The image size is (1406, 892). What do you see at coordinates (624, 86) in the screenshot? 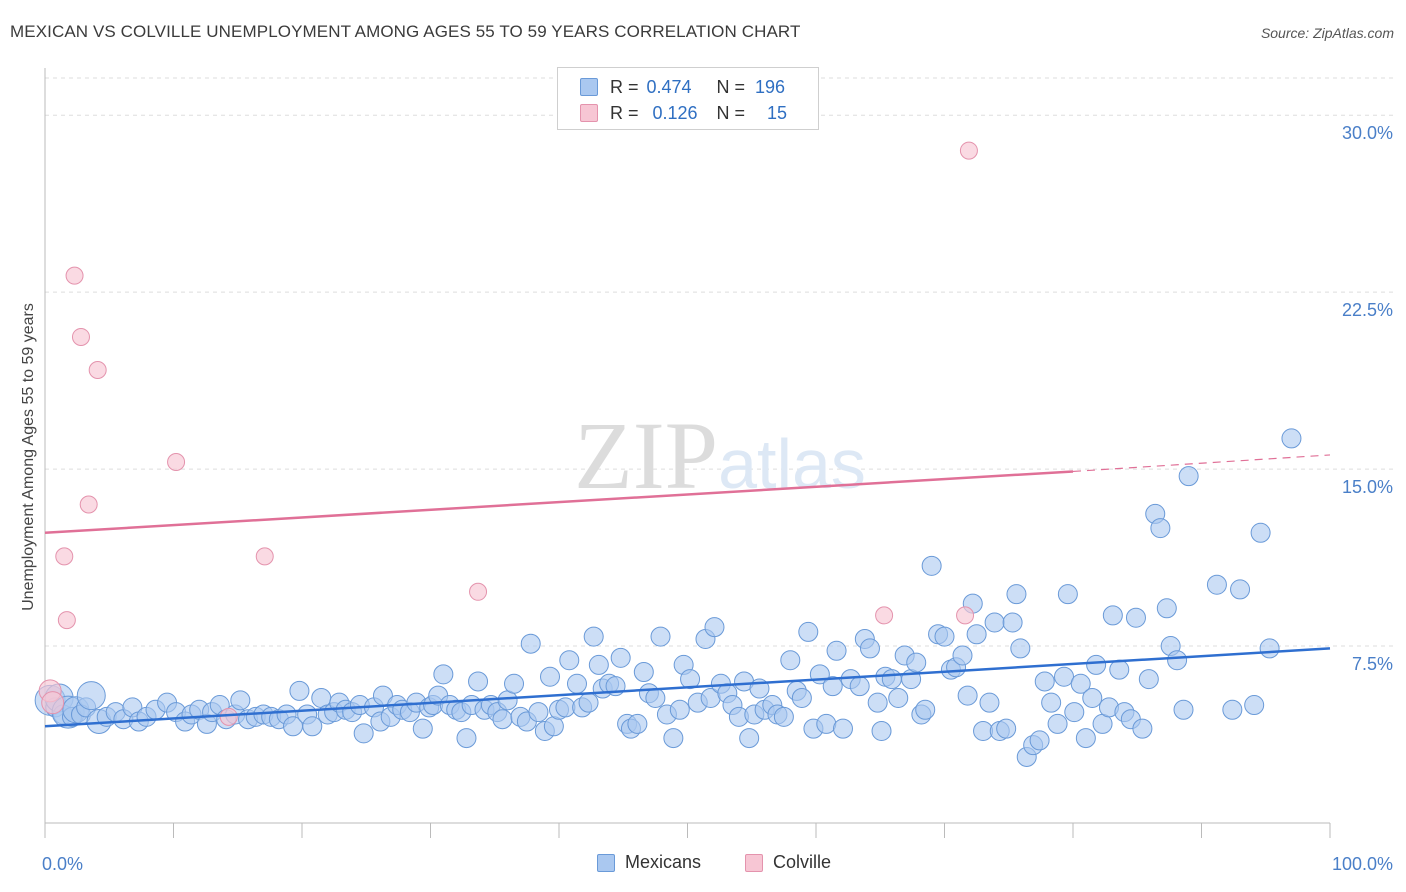
I see `legend-r-label: R =` at bounding box center [624, 86].